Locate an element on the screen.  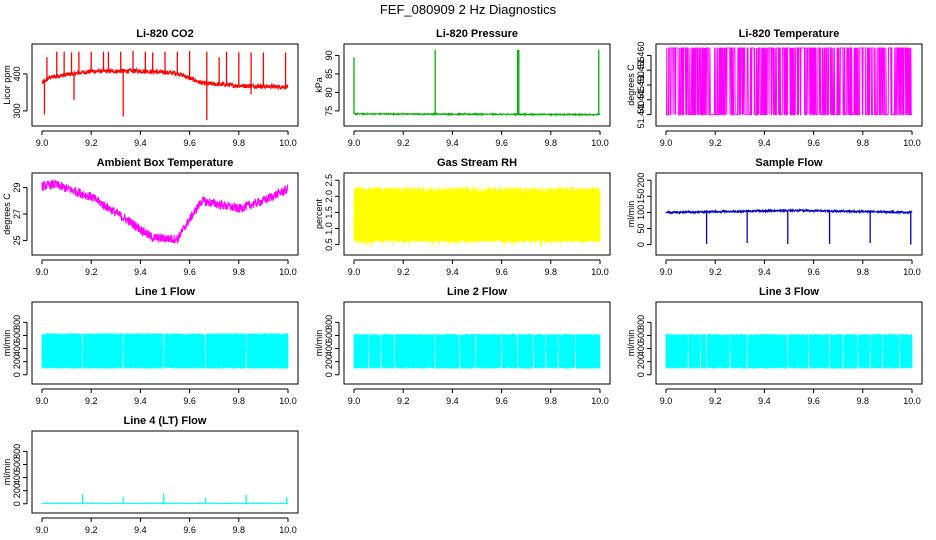
y-axis-label: Licor ppm is located at coordinates (7, 85).